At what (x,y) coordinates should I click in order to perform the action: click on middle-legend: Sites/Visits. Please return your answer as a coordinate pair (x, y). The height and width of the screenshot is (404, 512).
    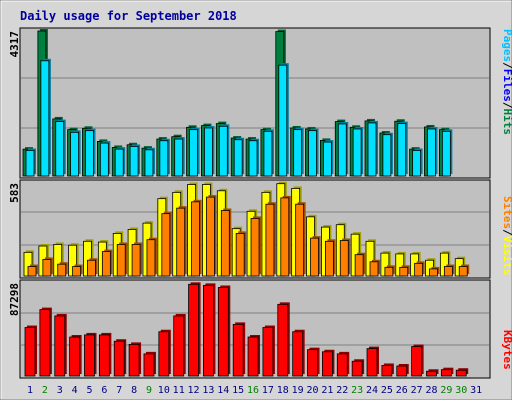
    Looking at the image, I should click on (506, 236).